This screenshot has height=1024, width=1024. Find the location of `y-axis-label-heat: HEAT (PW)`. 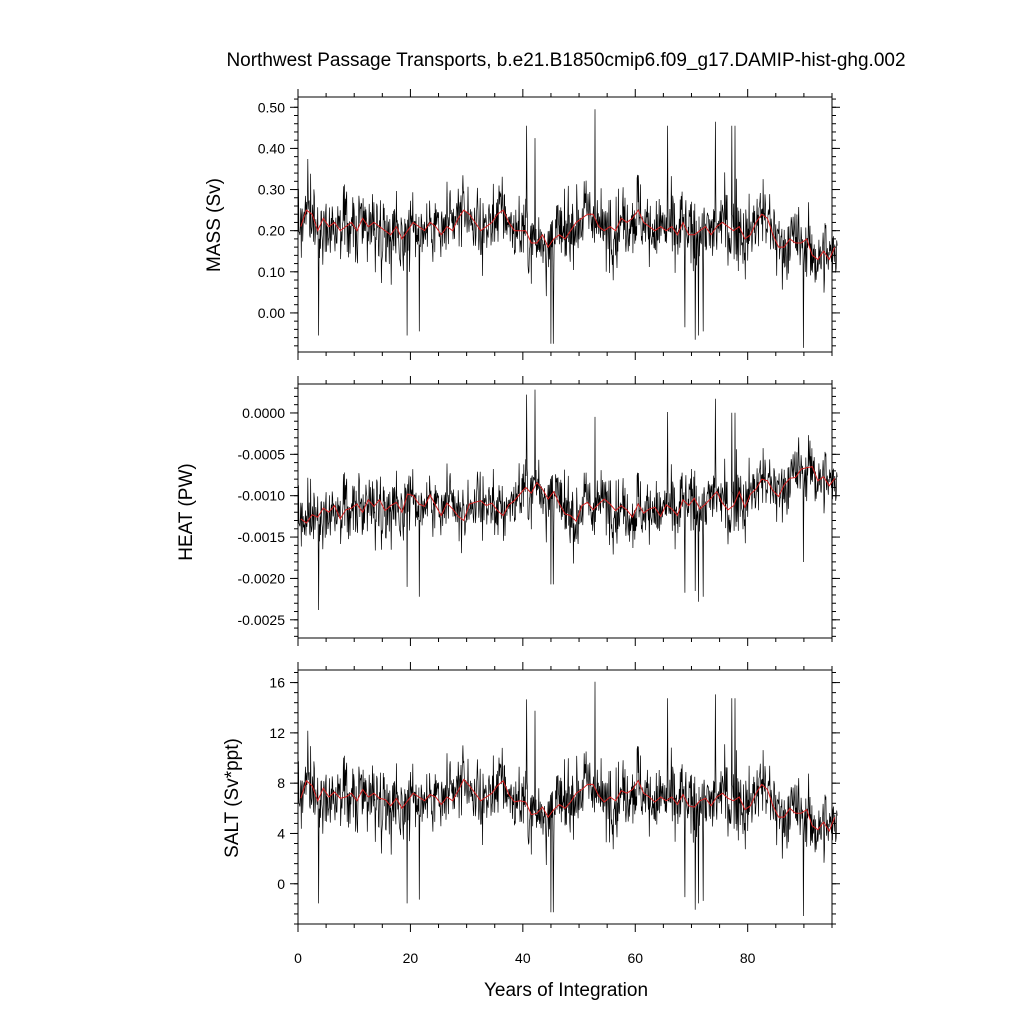

y-axis-label-heat: HEAT (PW) is located at coordinates (186, 511).